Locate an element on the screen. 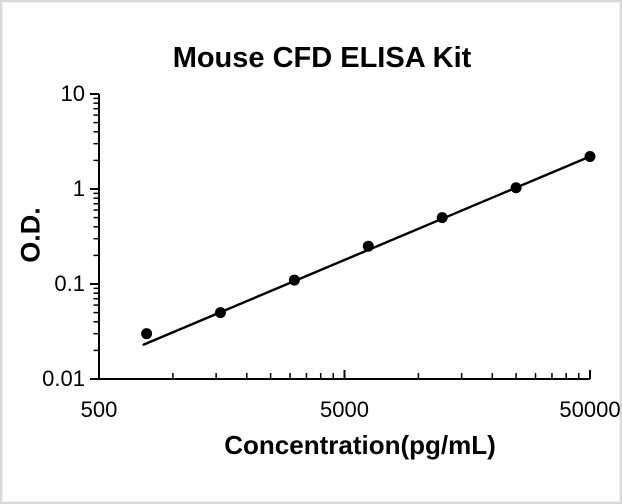 The width and height of the screenshot is (622, 504). y-tick-label: 10 is located at coordinates (73, 93).